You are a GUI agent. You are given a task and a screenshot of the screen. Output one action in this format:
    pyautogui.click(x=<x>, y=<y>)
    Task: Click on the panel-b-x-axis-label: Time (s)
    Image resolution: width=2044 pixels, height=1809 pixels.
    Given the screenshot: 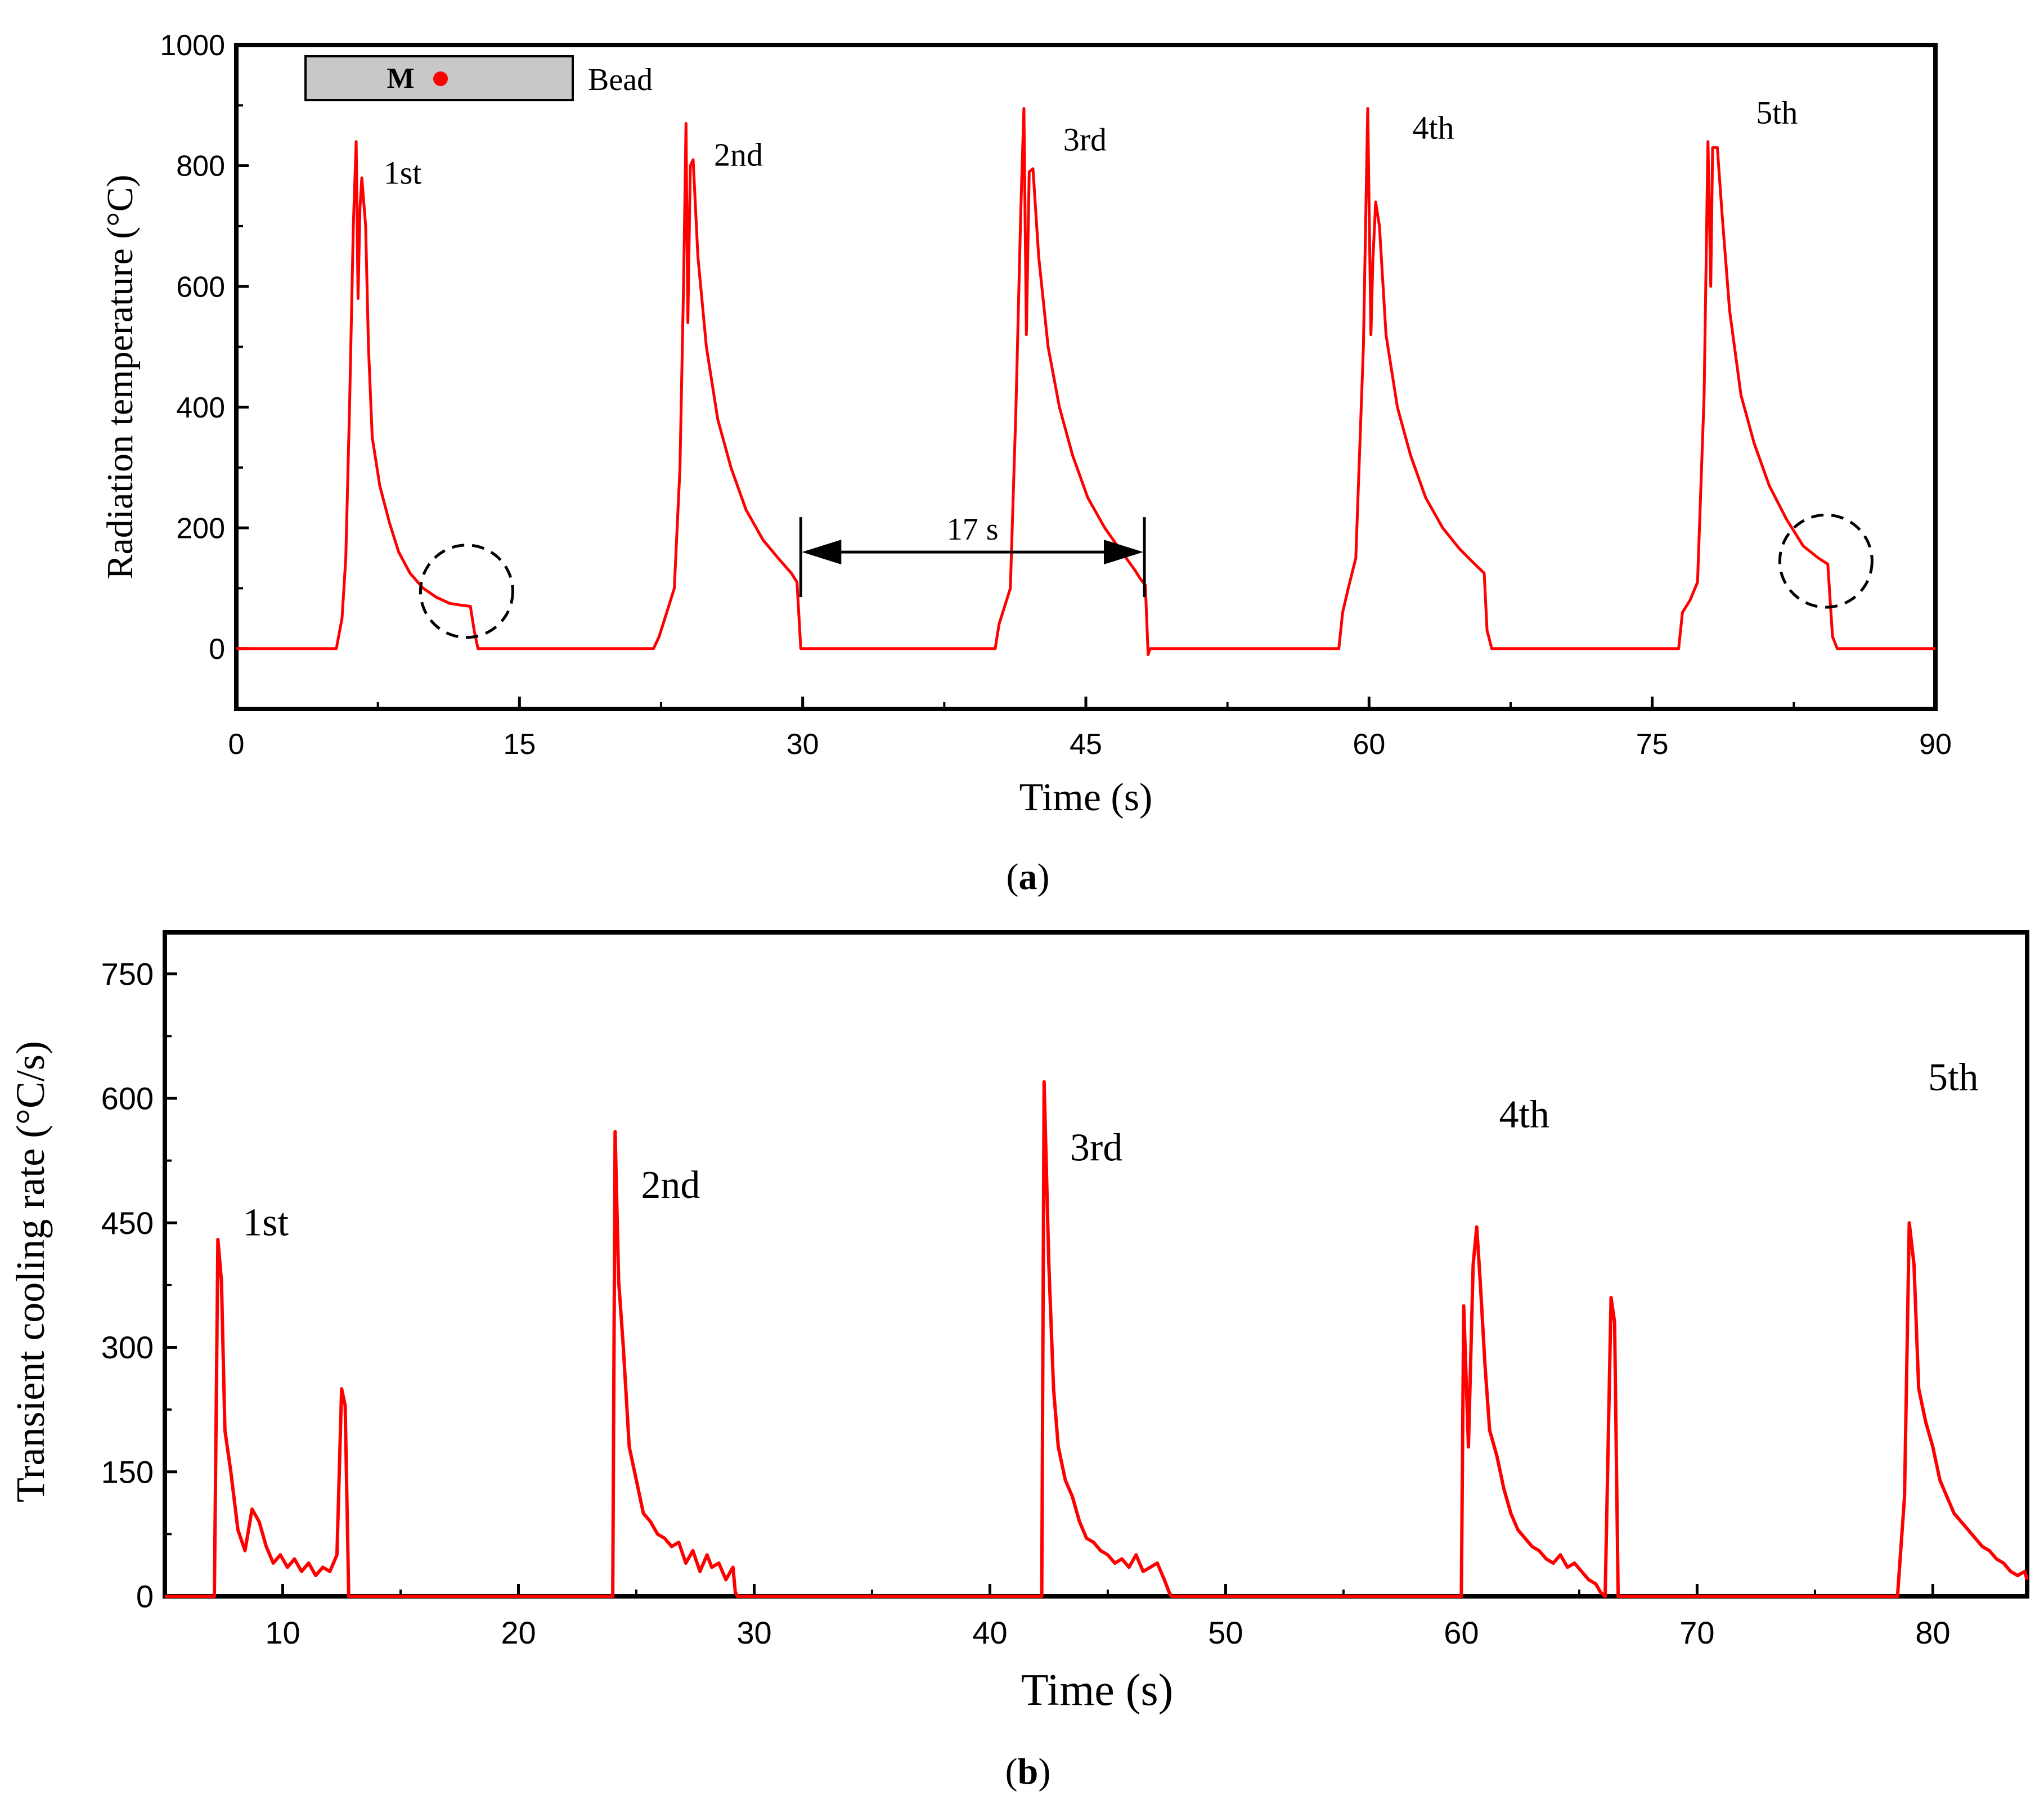 What is the action you would take?
    pyautogui.click(x=1097, y=1690)
    